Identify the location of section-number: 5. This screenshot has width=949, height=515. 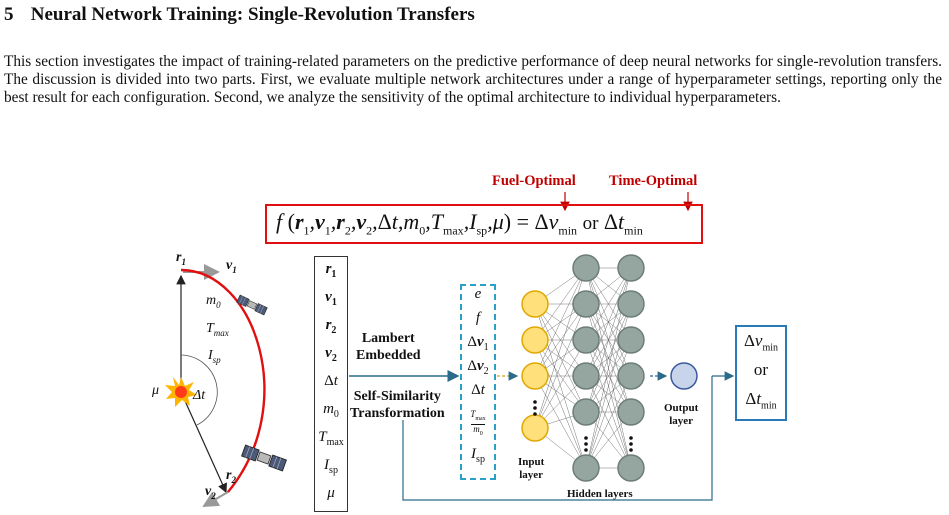
(9, 14).